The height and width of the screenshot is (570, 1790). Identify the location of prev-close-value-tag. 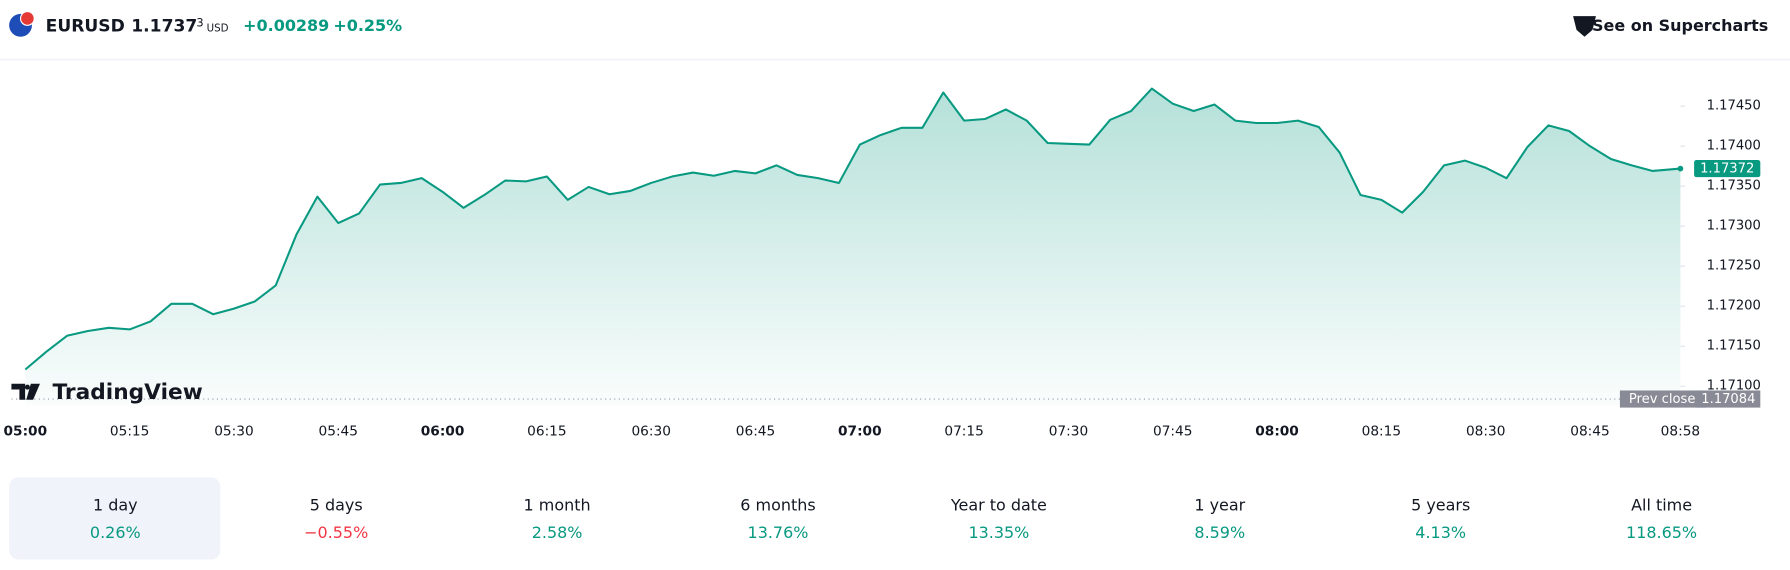
(1728, 399).